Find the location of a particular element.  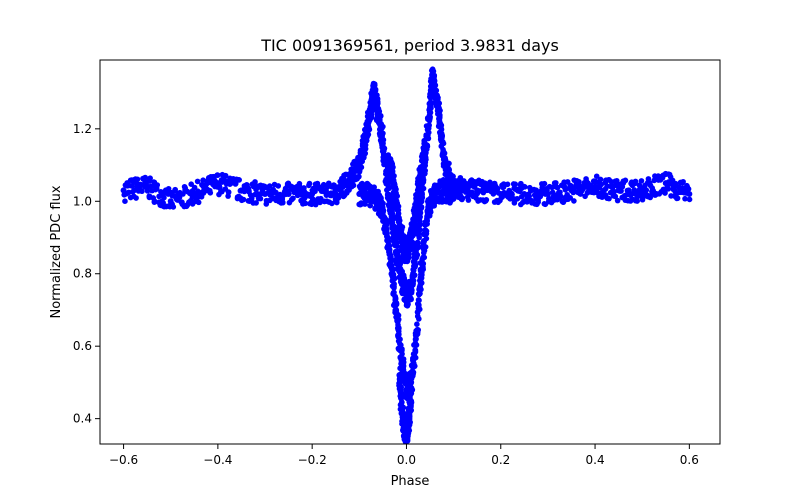

x-tick-label: 0.2 is located at coordinates (500, 460).